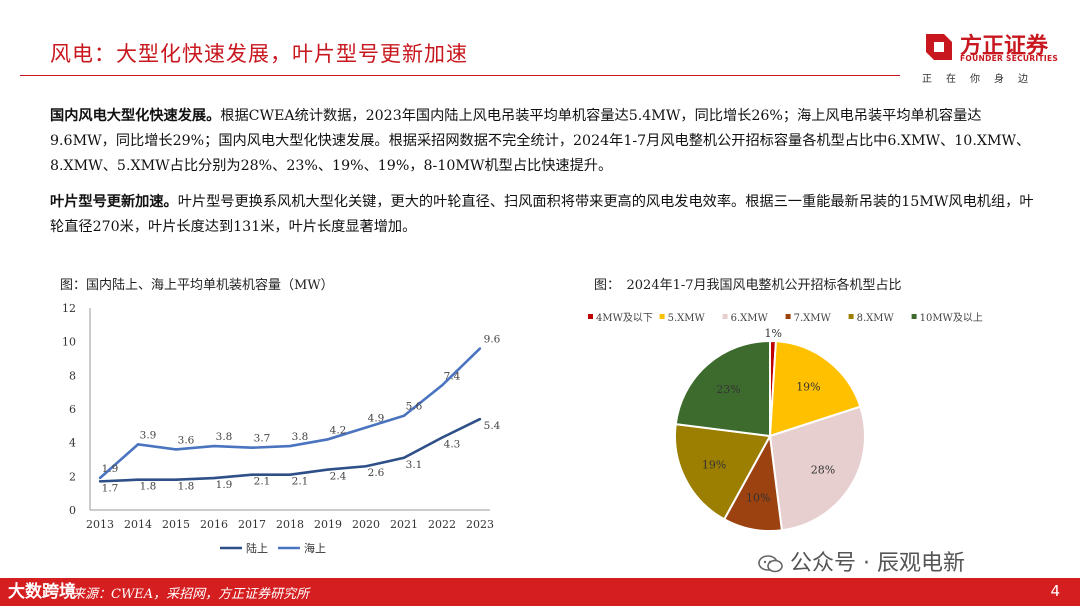 The width and height of the screenshot is (1080, 606). What do you see at coordinates (69, 342) in the screenshot?
I see `y-tick-label: 10` at bounding box center [69, 342].